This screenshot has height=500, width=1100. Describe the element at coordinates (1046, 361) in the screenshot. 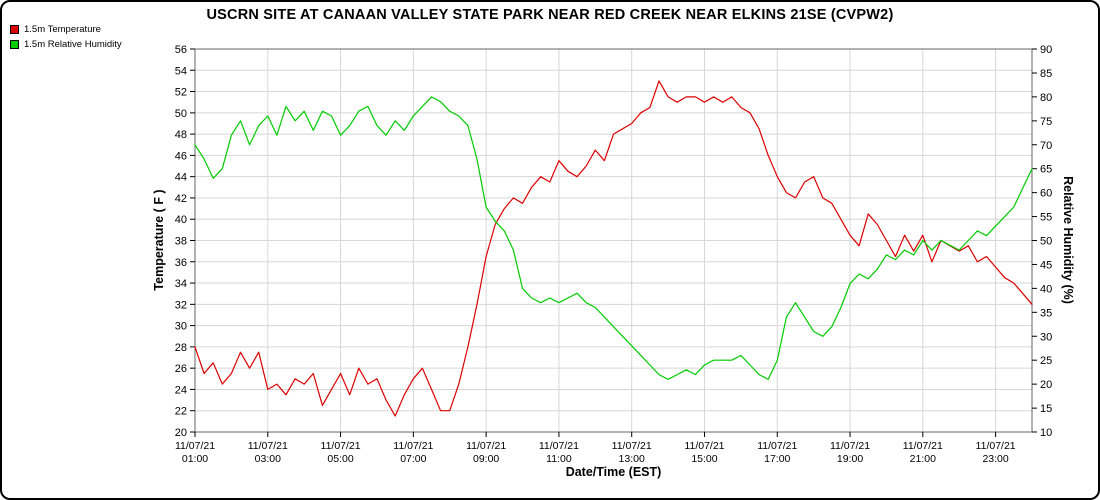

I see `svg-text: 25` at that location.